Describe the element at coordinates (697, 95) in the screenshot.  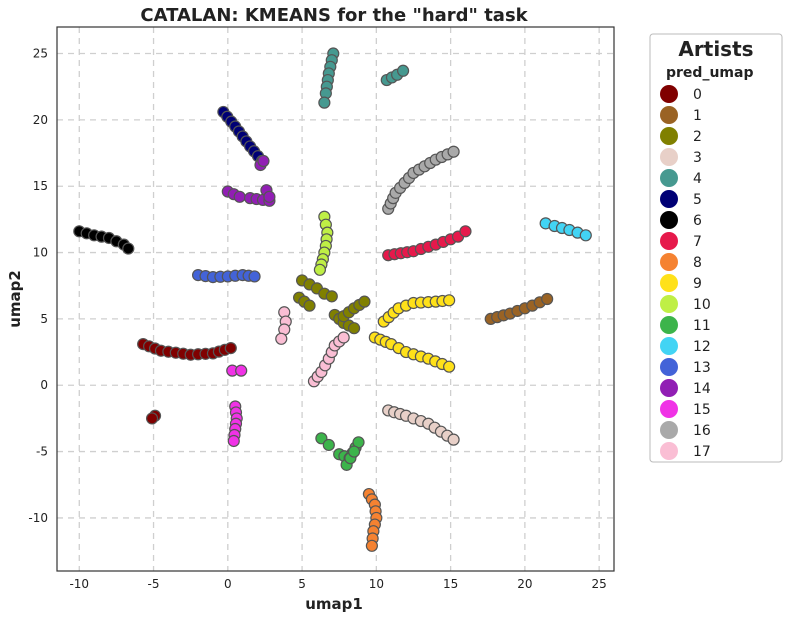
I see `legend-label-0: 0` at that location.